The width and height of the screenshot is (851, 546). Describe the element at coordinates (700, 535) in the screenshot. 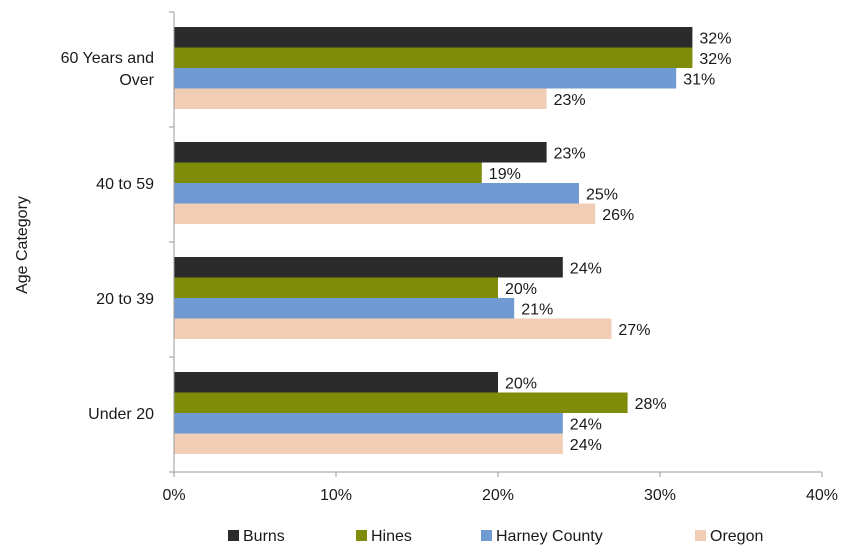

I see `legend-swatch-oregon` at that location.